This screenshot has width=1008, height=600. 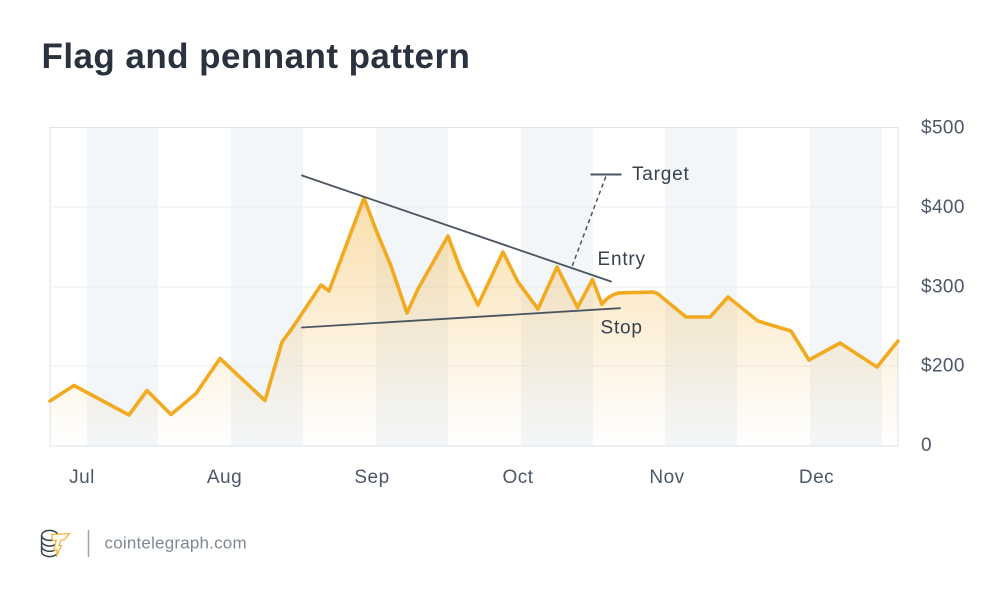 I want to click on svg-text: Target, so click(x=661, y=174).